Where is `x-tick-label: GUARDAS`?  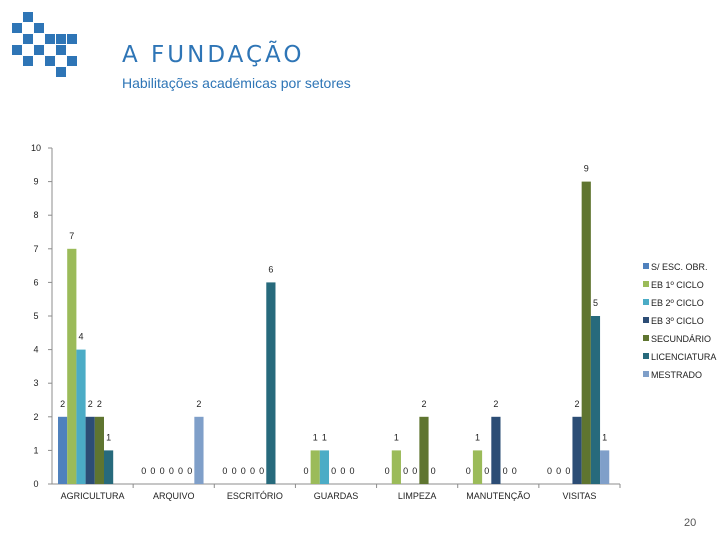
x-tick-label: GUARDAS is located at coordinates (336, 496).